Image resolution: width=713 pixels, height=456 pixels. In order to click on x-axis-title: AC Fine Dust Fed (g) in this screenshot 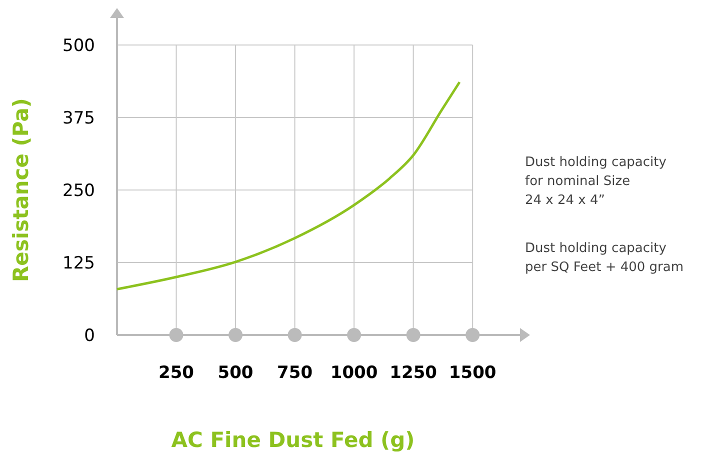, I will do `click(293, 440)`.